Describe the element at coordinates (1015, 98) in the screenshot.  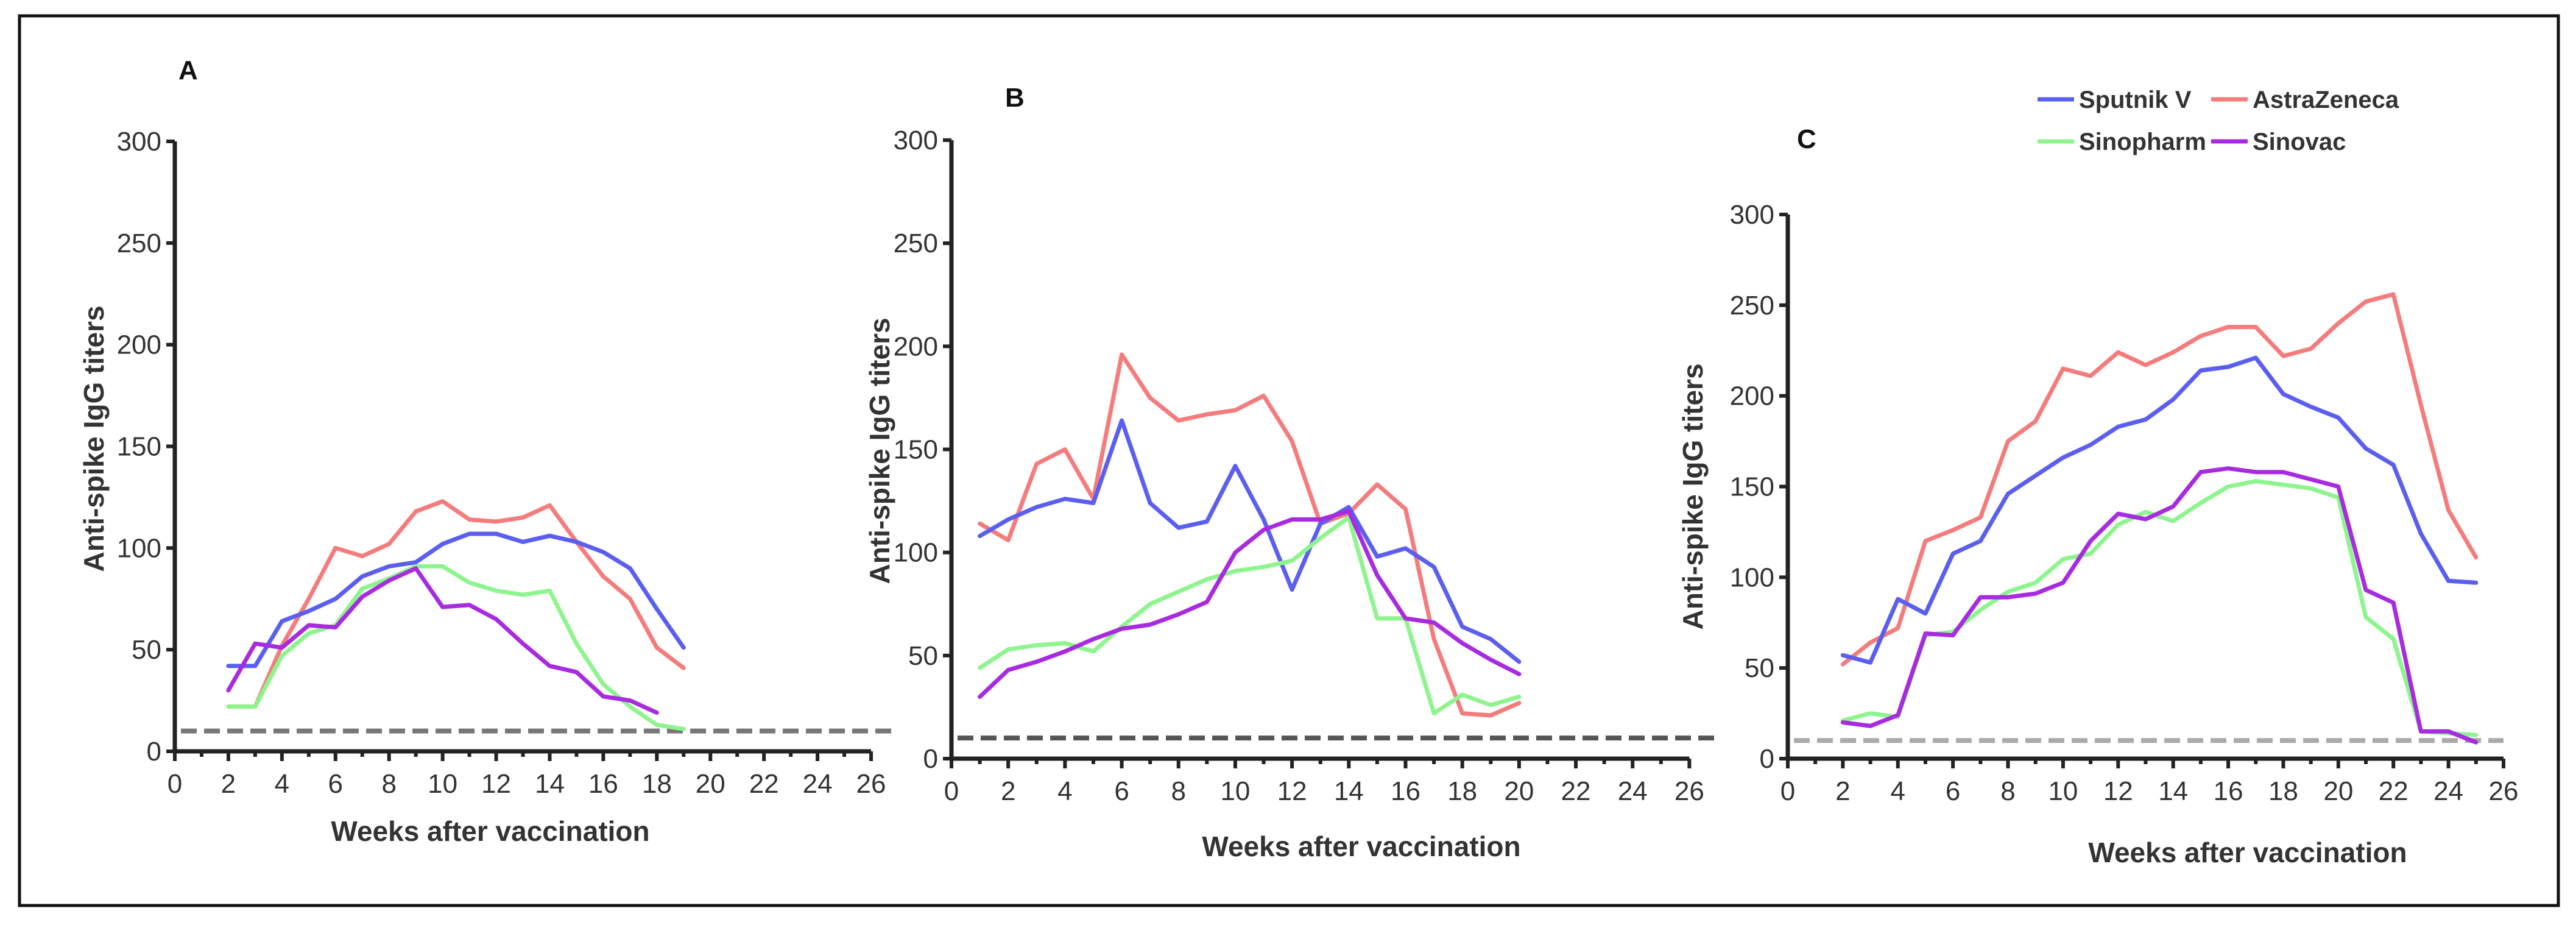
I see `panel-label: B` at that location.